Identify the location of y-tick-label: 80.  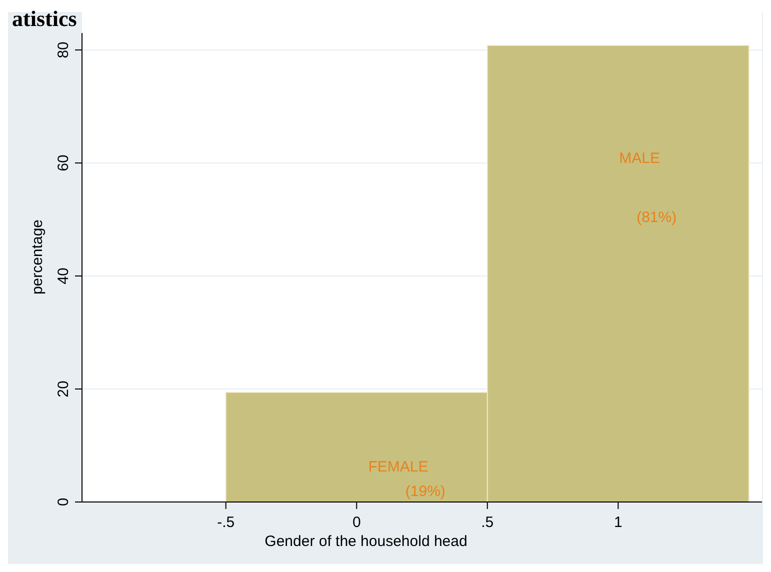
(63, 50).